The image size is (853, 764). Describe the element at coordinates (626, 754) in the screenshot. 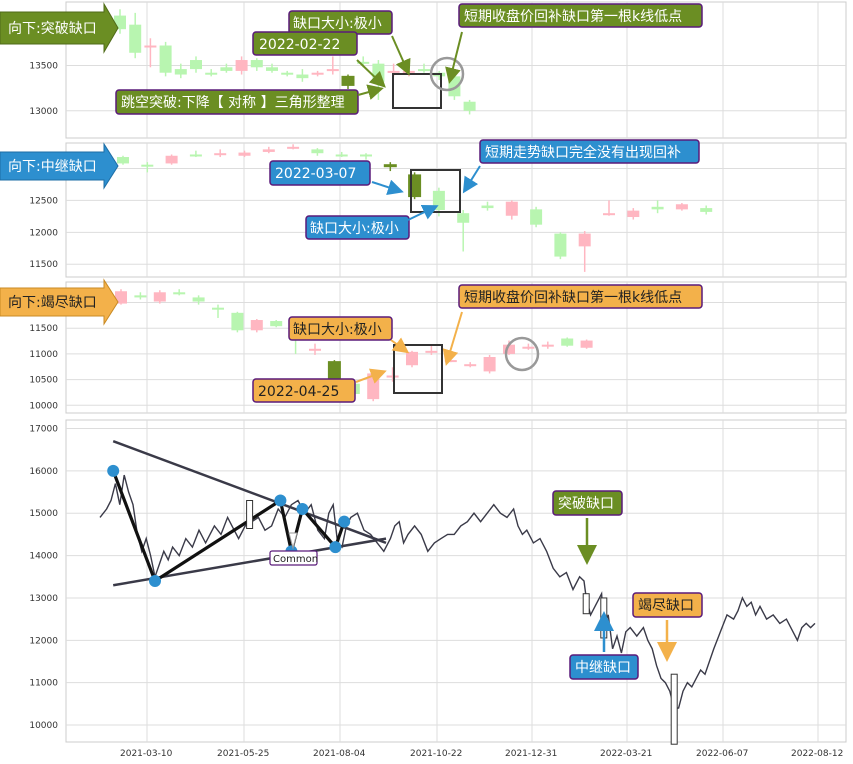

I see `x-tick-label-5: 2022-03-21` at that location.